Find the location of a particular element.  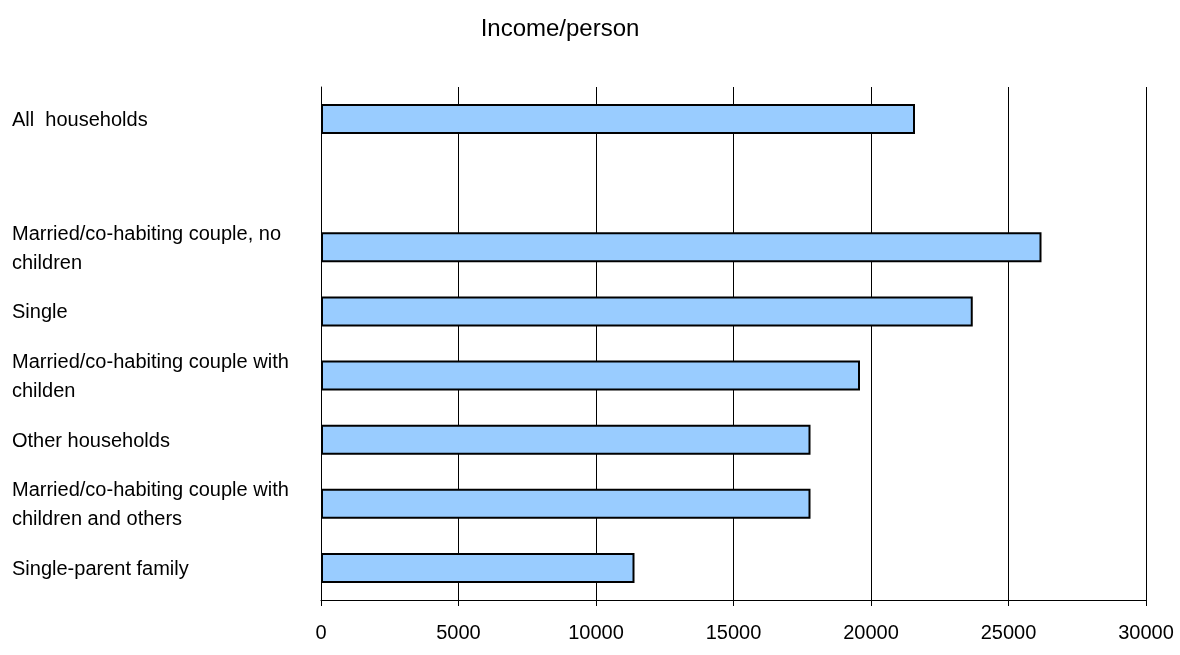

x-tick-label: 15000 is located at coordinates (733, 632).